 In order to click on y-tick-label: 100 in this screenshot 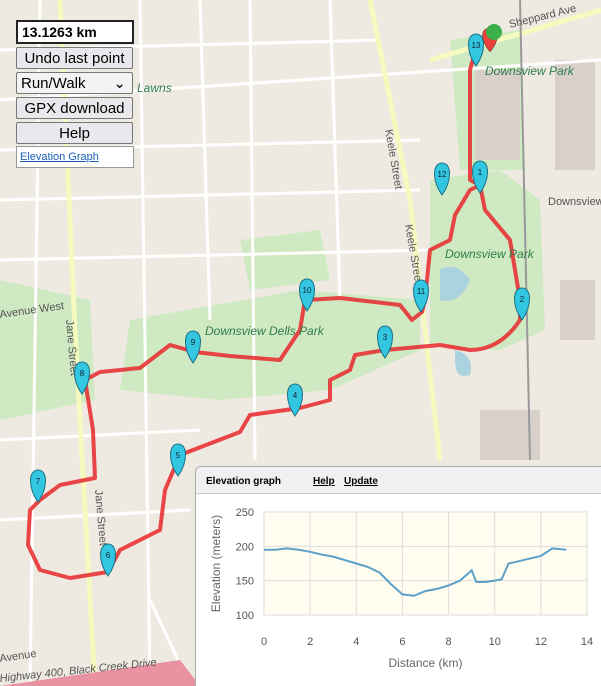, I will do `click(245, 616)`.